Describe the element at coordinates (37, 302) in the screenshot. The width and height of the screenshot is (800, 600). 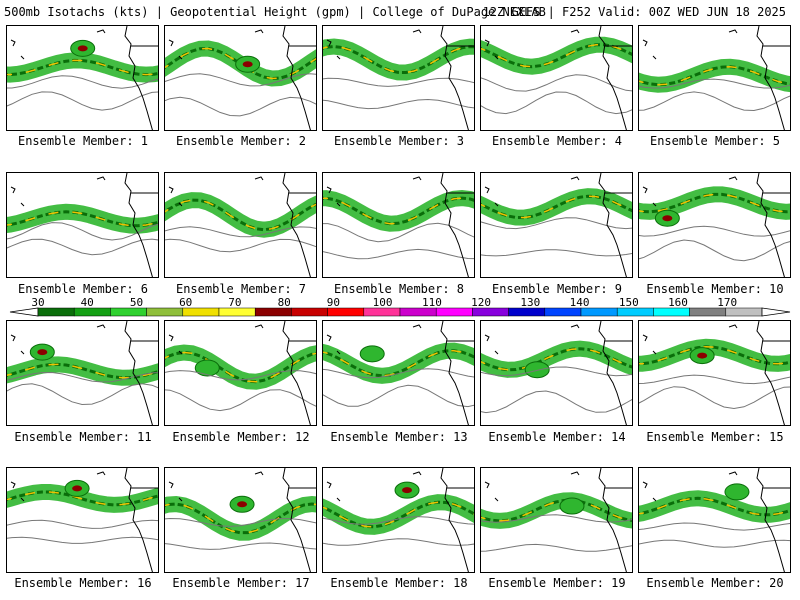
I see `colorbar-tick-label: 30` at that location.